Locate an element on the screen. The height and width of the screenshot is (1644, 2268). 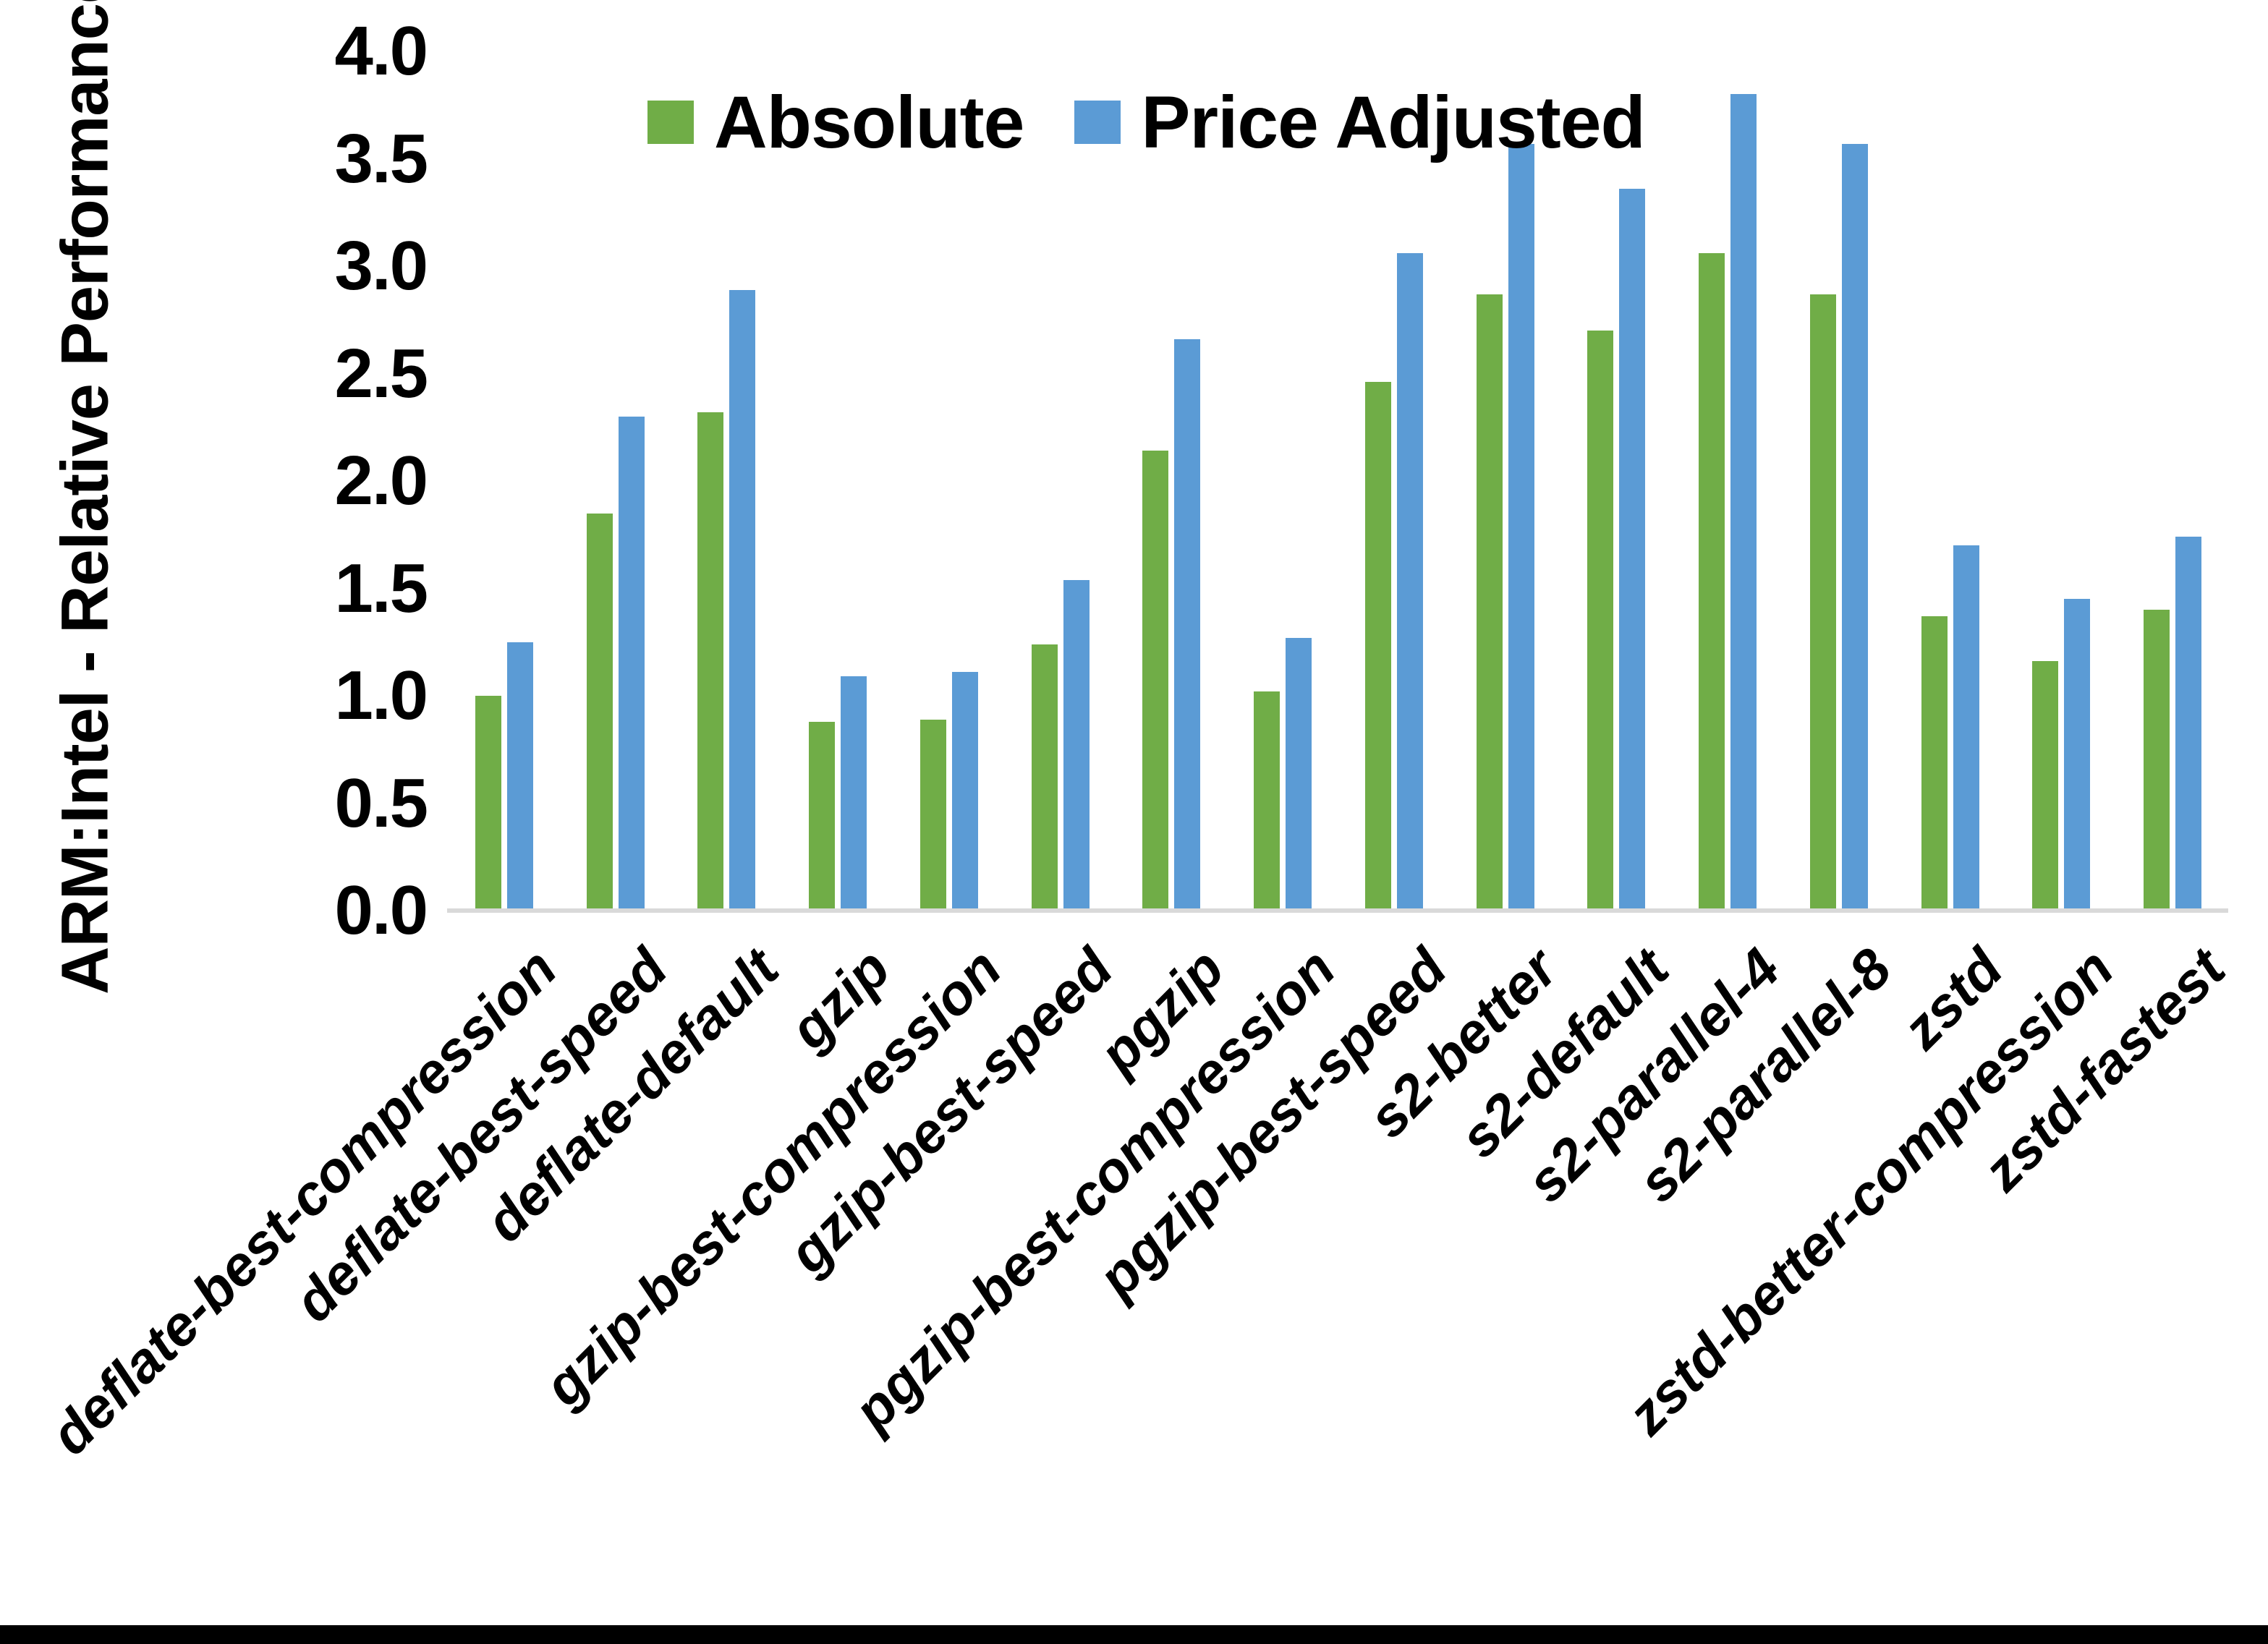
bar-zstd-better-compression-absolute is located at coordinates (2045, 786).